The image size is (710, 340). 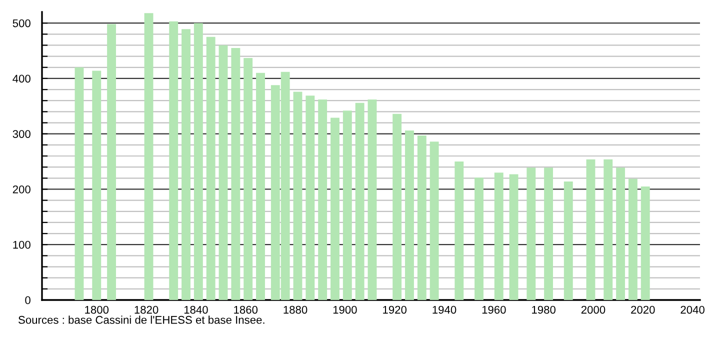 What do you see at coordinates (544, 310) in the screenshot?
I see `x-tick-label: 1980` at bounding box center [544, 310].